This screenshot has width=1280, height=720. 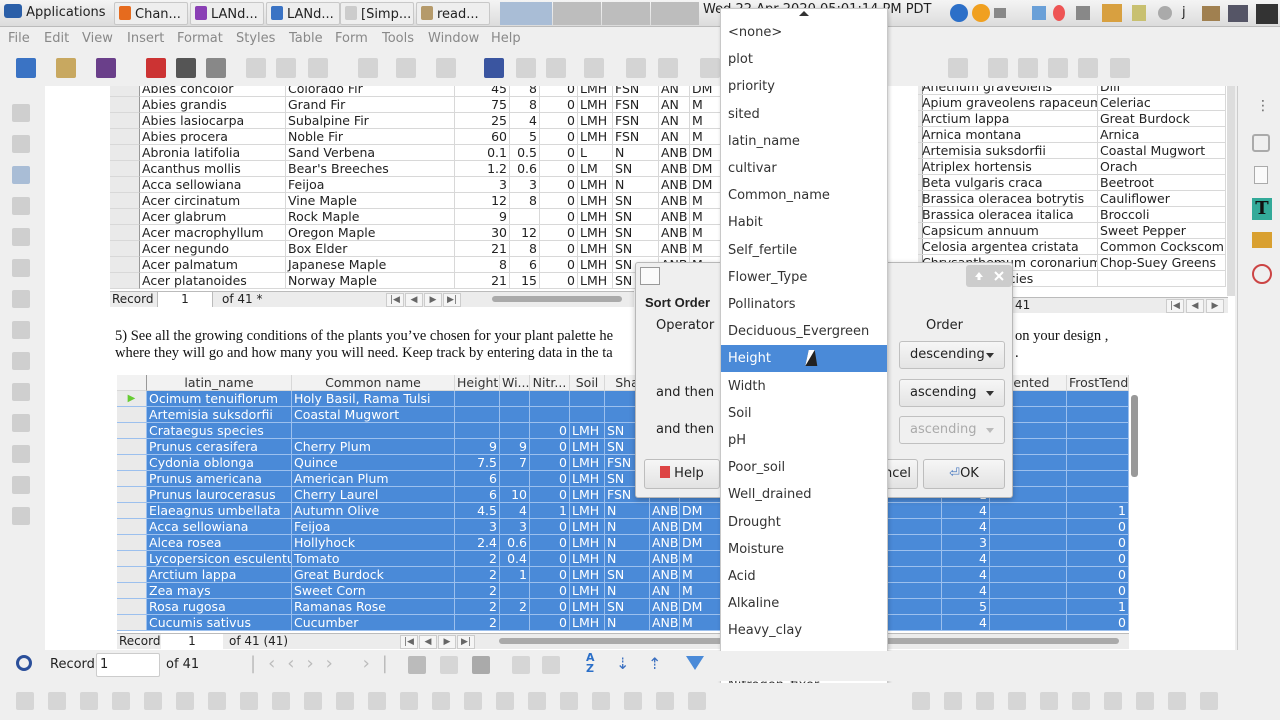 I want to click on table-cell: Acer negundo, so click(x=213, y=249).